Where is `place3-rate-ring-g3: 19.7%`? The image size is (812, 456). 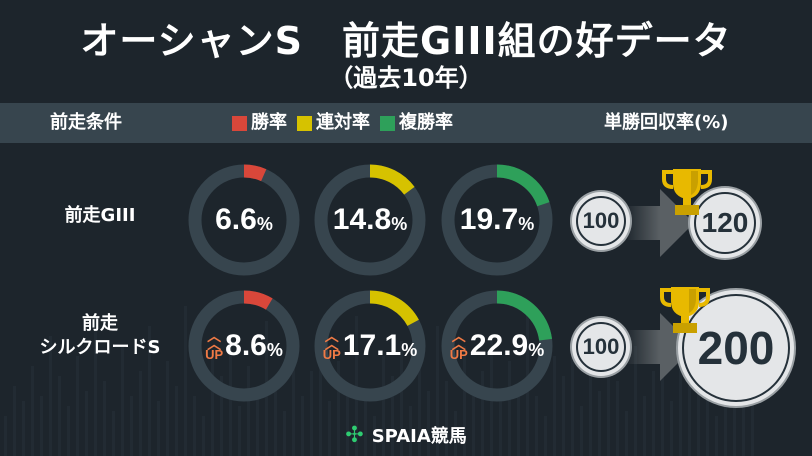 place3-rate-ring-g3: 19.7% is located at coordinates (497, 220).